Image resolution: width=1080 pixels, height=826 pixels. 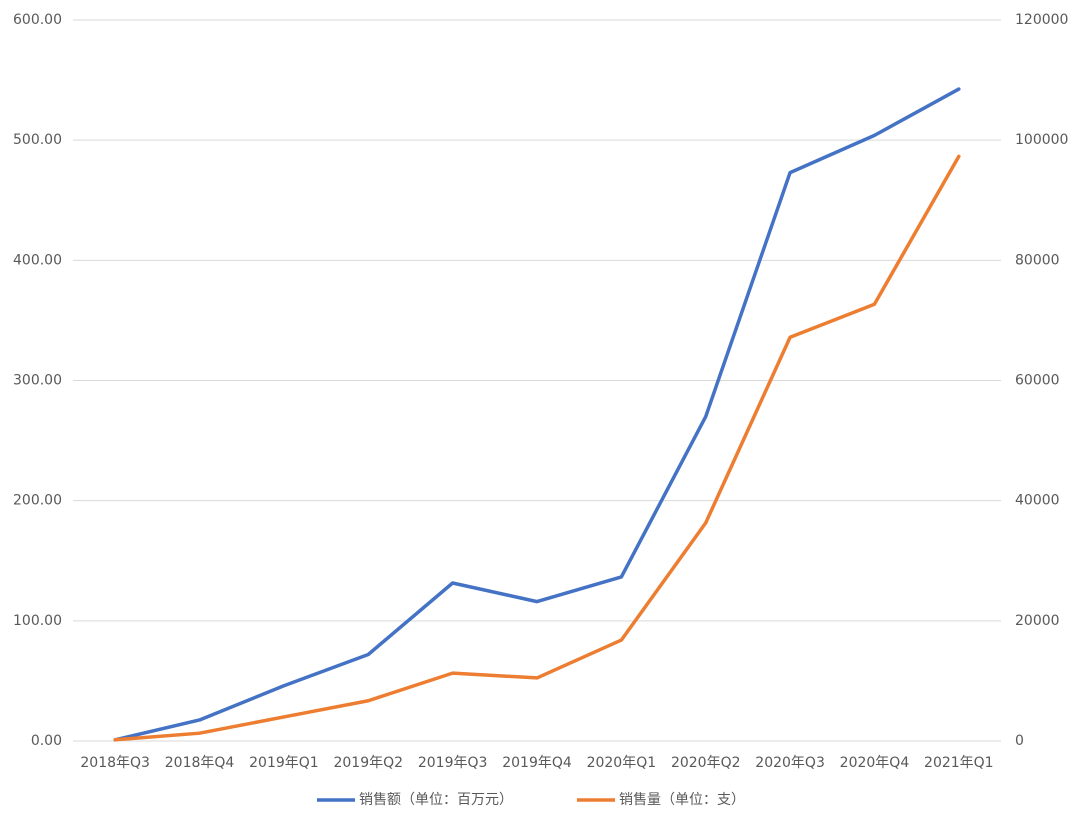 What do you see at coordinates (1037, 260) in the screenshot?
I see `y2-tick-label: 80000` at bounding box center [1037, 260].